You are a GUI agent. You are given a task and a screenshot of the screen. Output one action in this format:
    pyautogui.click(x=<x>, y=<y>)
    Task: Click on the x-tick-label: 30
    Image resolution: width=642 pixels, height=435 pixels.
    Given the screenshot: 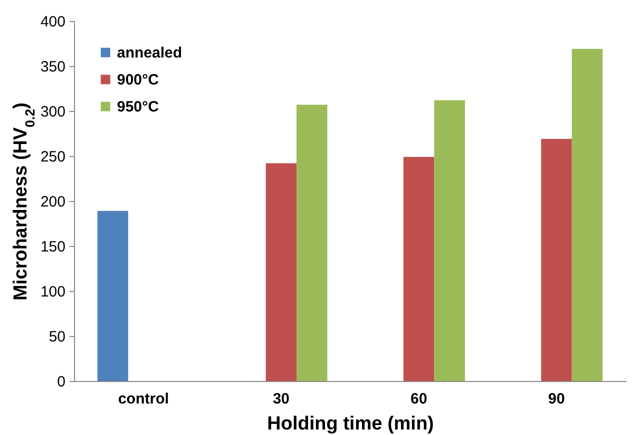 What is the action you would take?
    pyautogui.click(x=281, y=399)
    